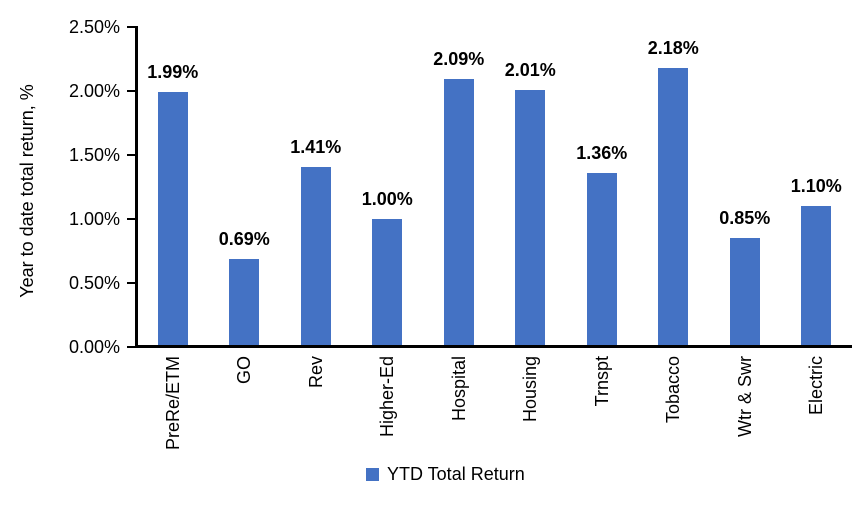 The width and height of the screenshot is (852, 513). What do you see at coordinates (94, 27) in the screenshot?
I see `y-tick-label: 2.50%` at bounding box center [94, 27].